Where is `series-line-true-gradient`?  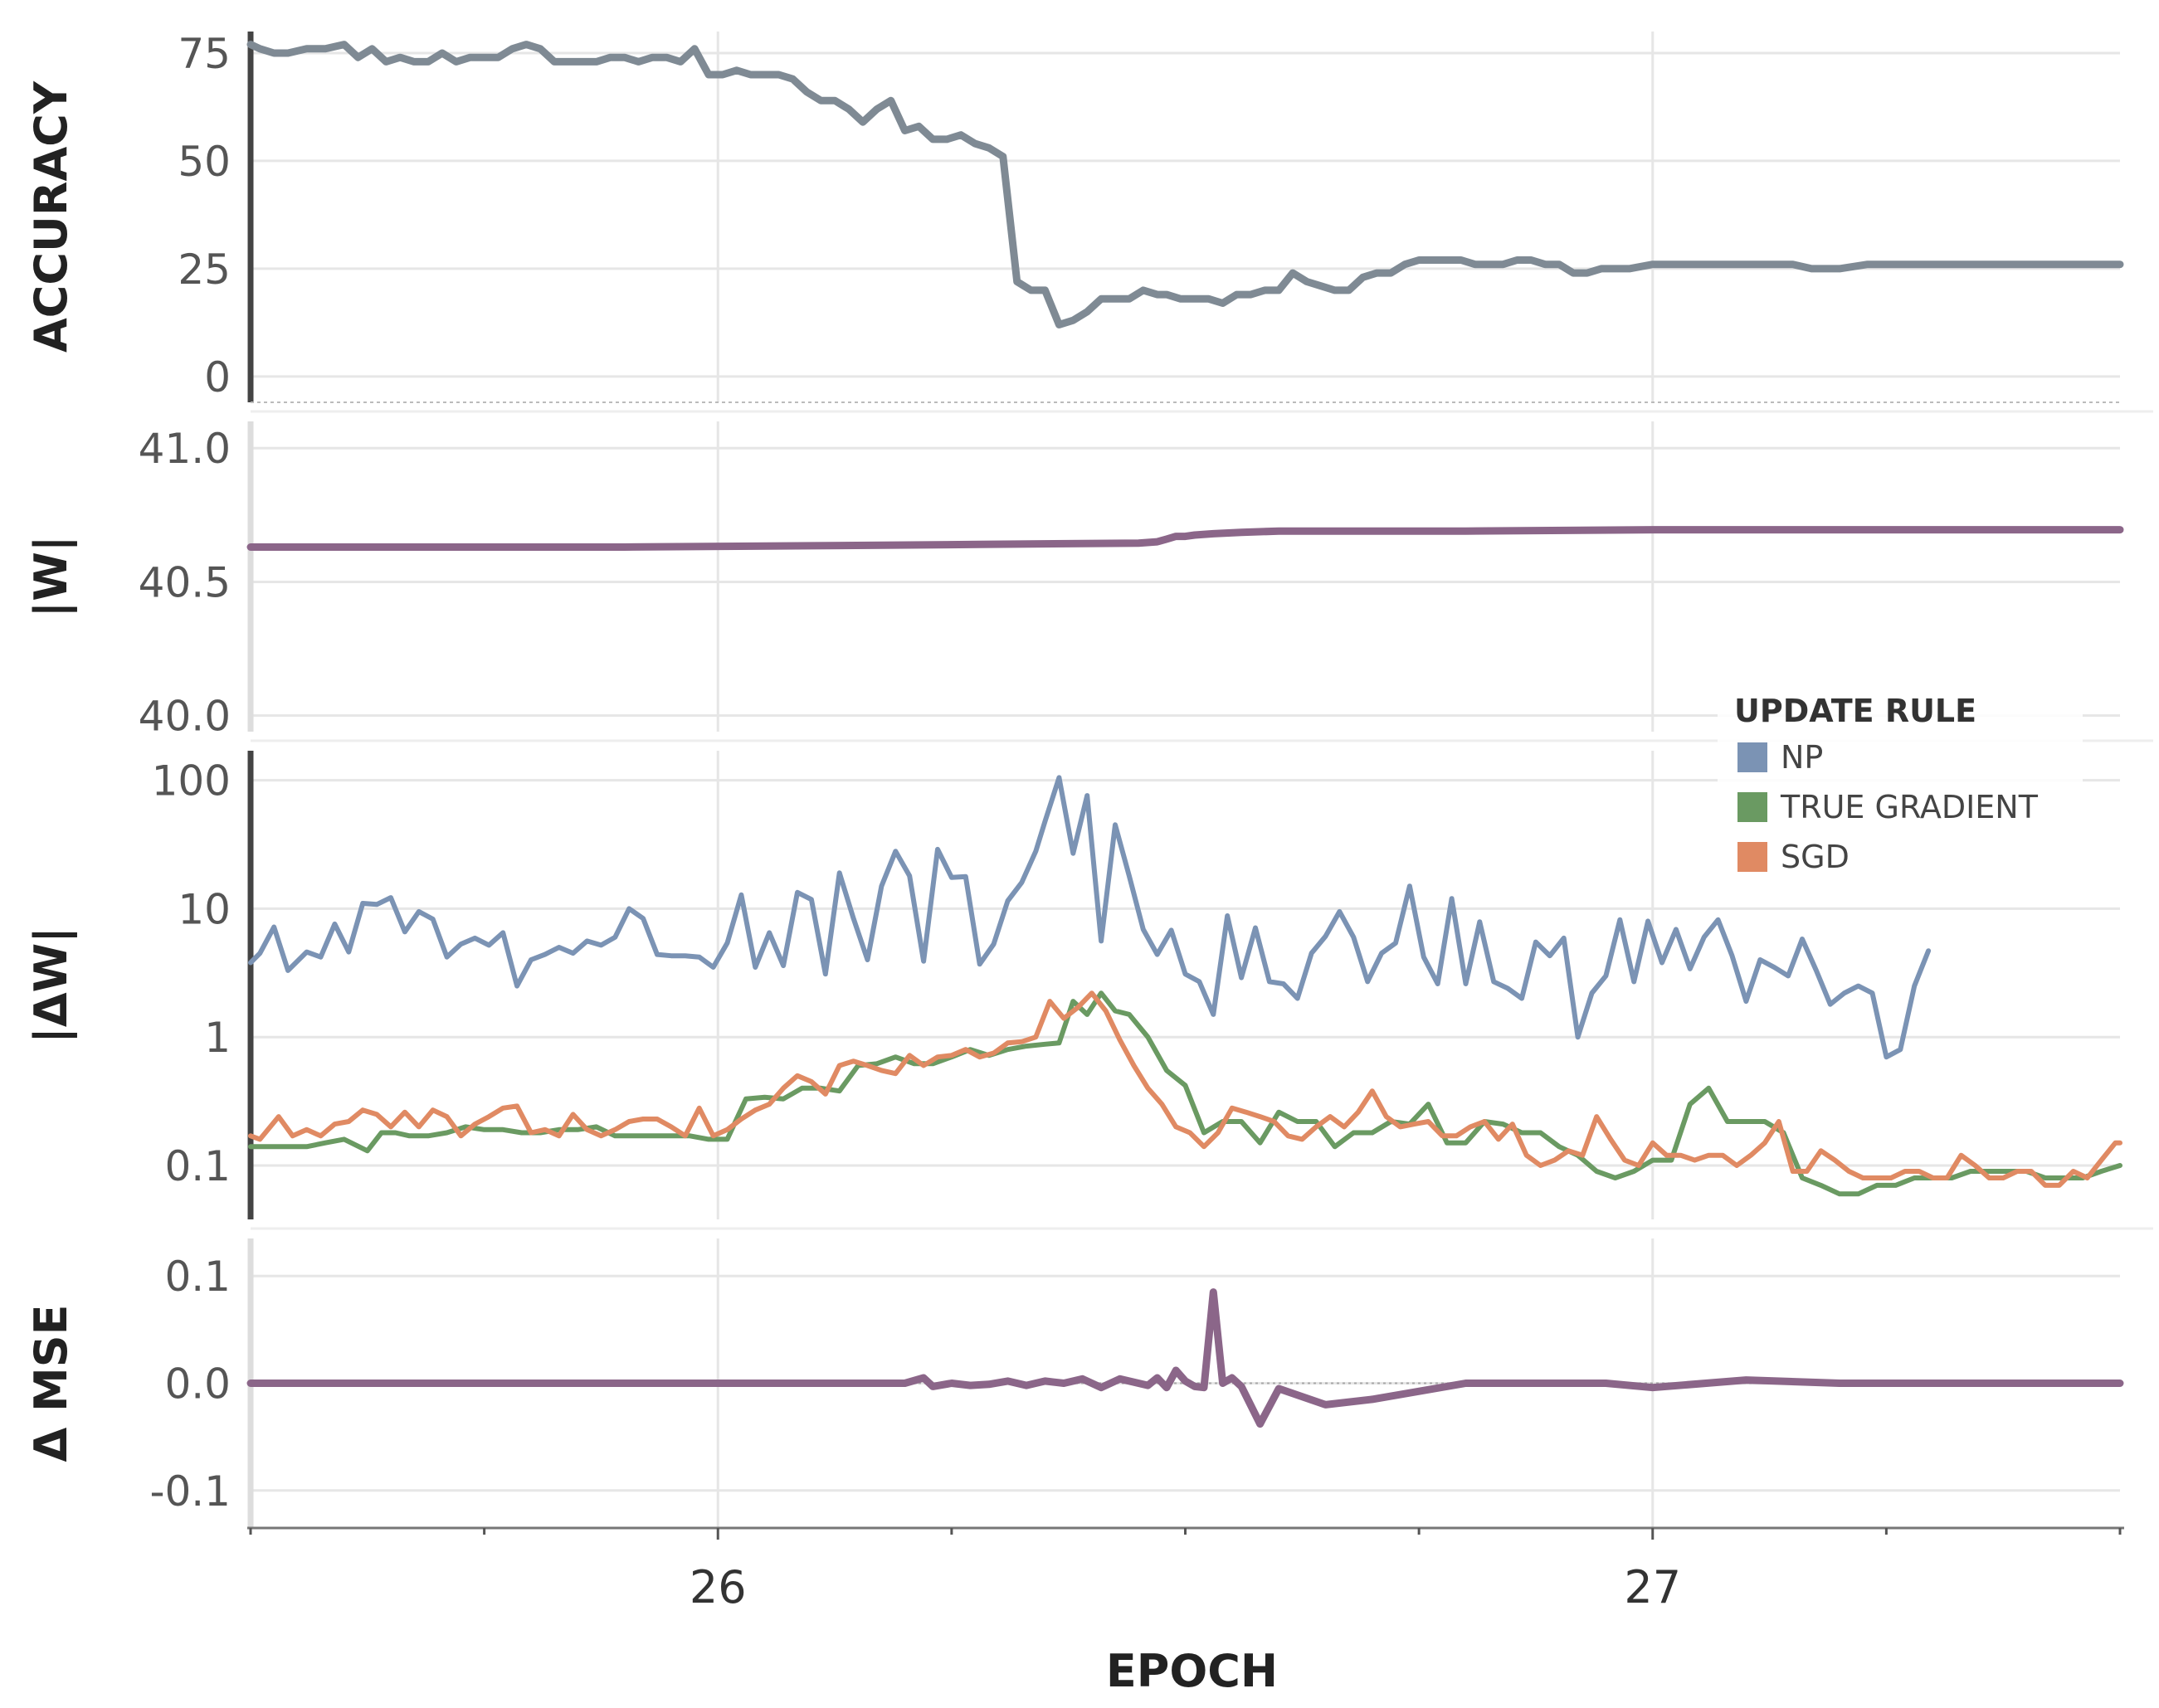
series-line-true-gradient is located at coordinates (1185, 1093).